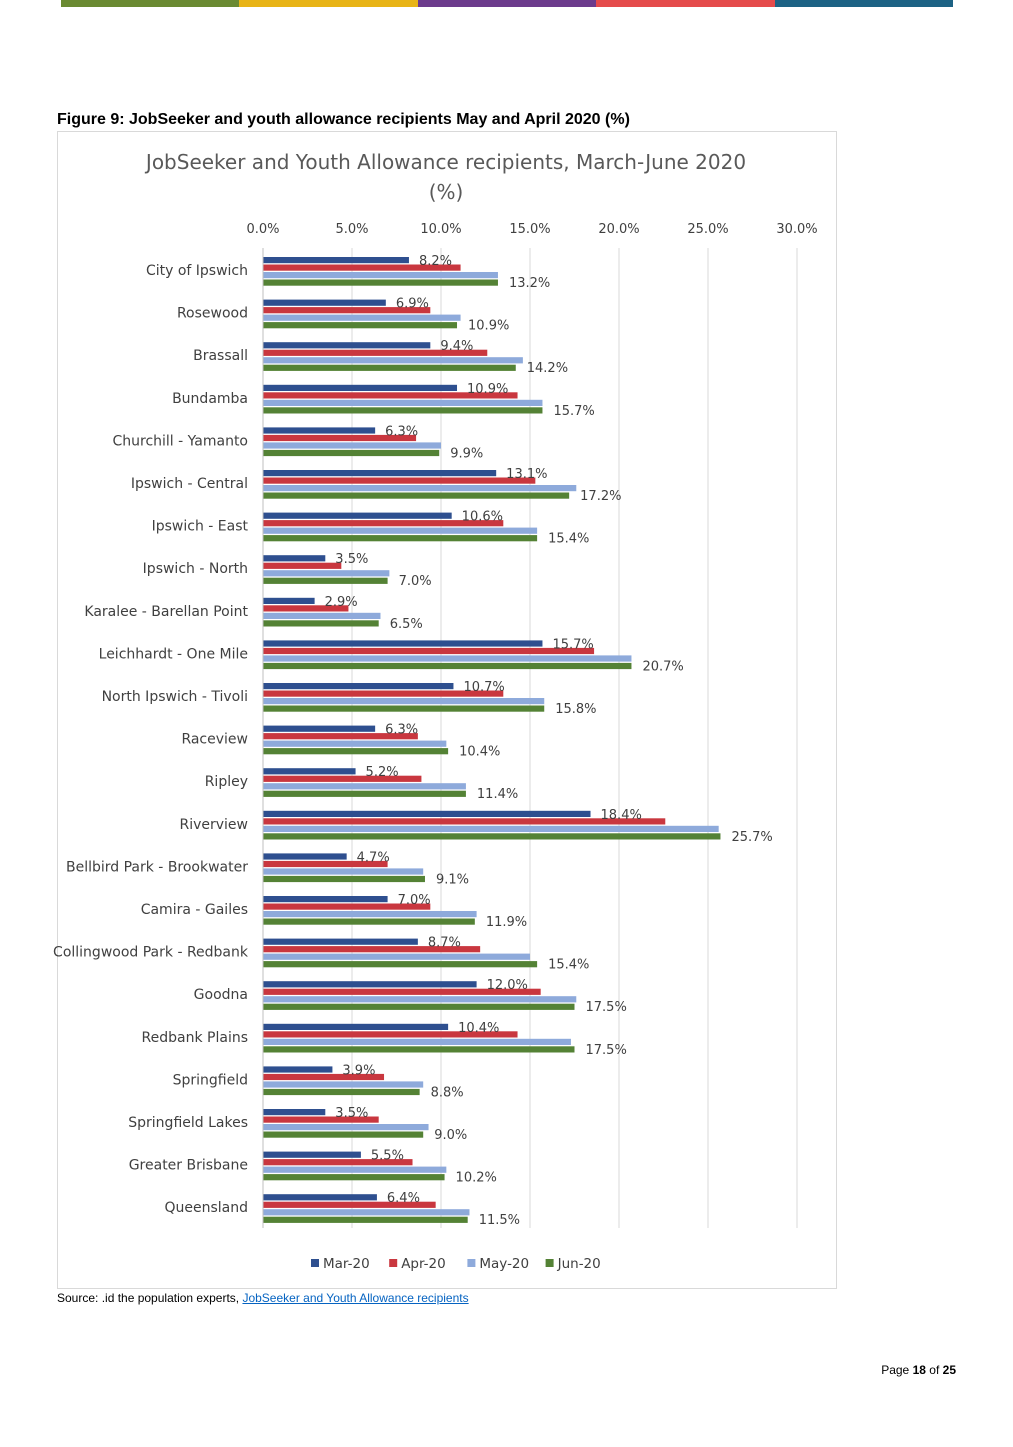  Describe the element at coordinates (226, 782) in the screenshot. I see `category-label: Ripley` at that location.